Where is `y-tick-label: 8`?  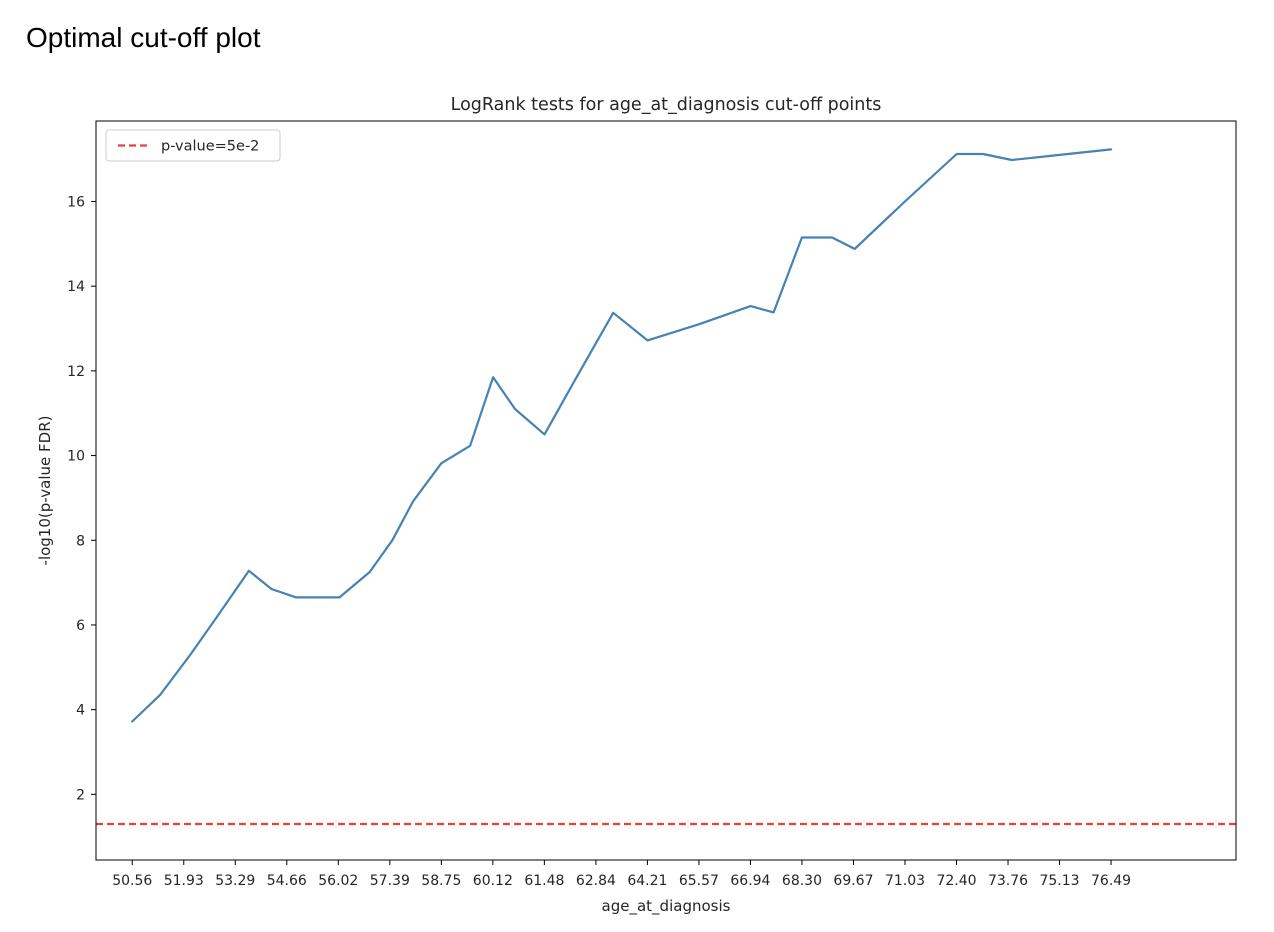
y-tick-label: 8 is located at coordinates (80, 541).